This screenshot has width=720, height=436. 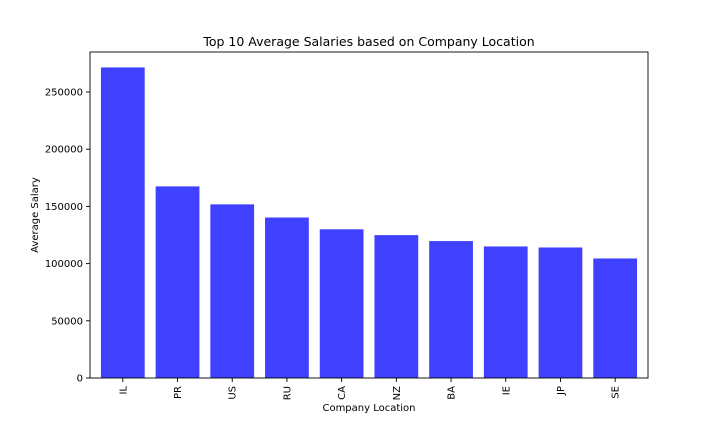 What do you see at coordinates (64, 93) in the screenshot?
I see `y-tick-label: 250000` at bounding box center [64, 93].